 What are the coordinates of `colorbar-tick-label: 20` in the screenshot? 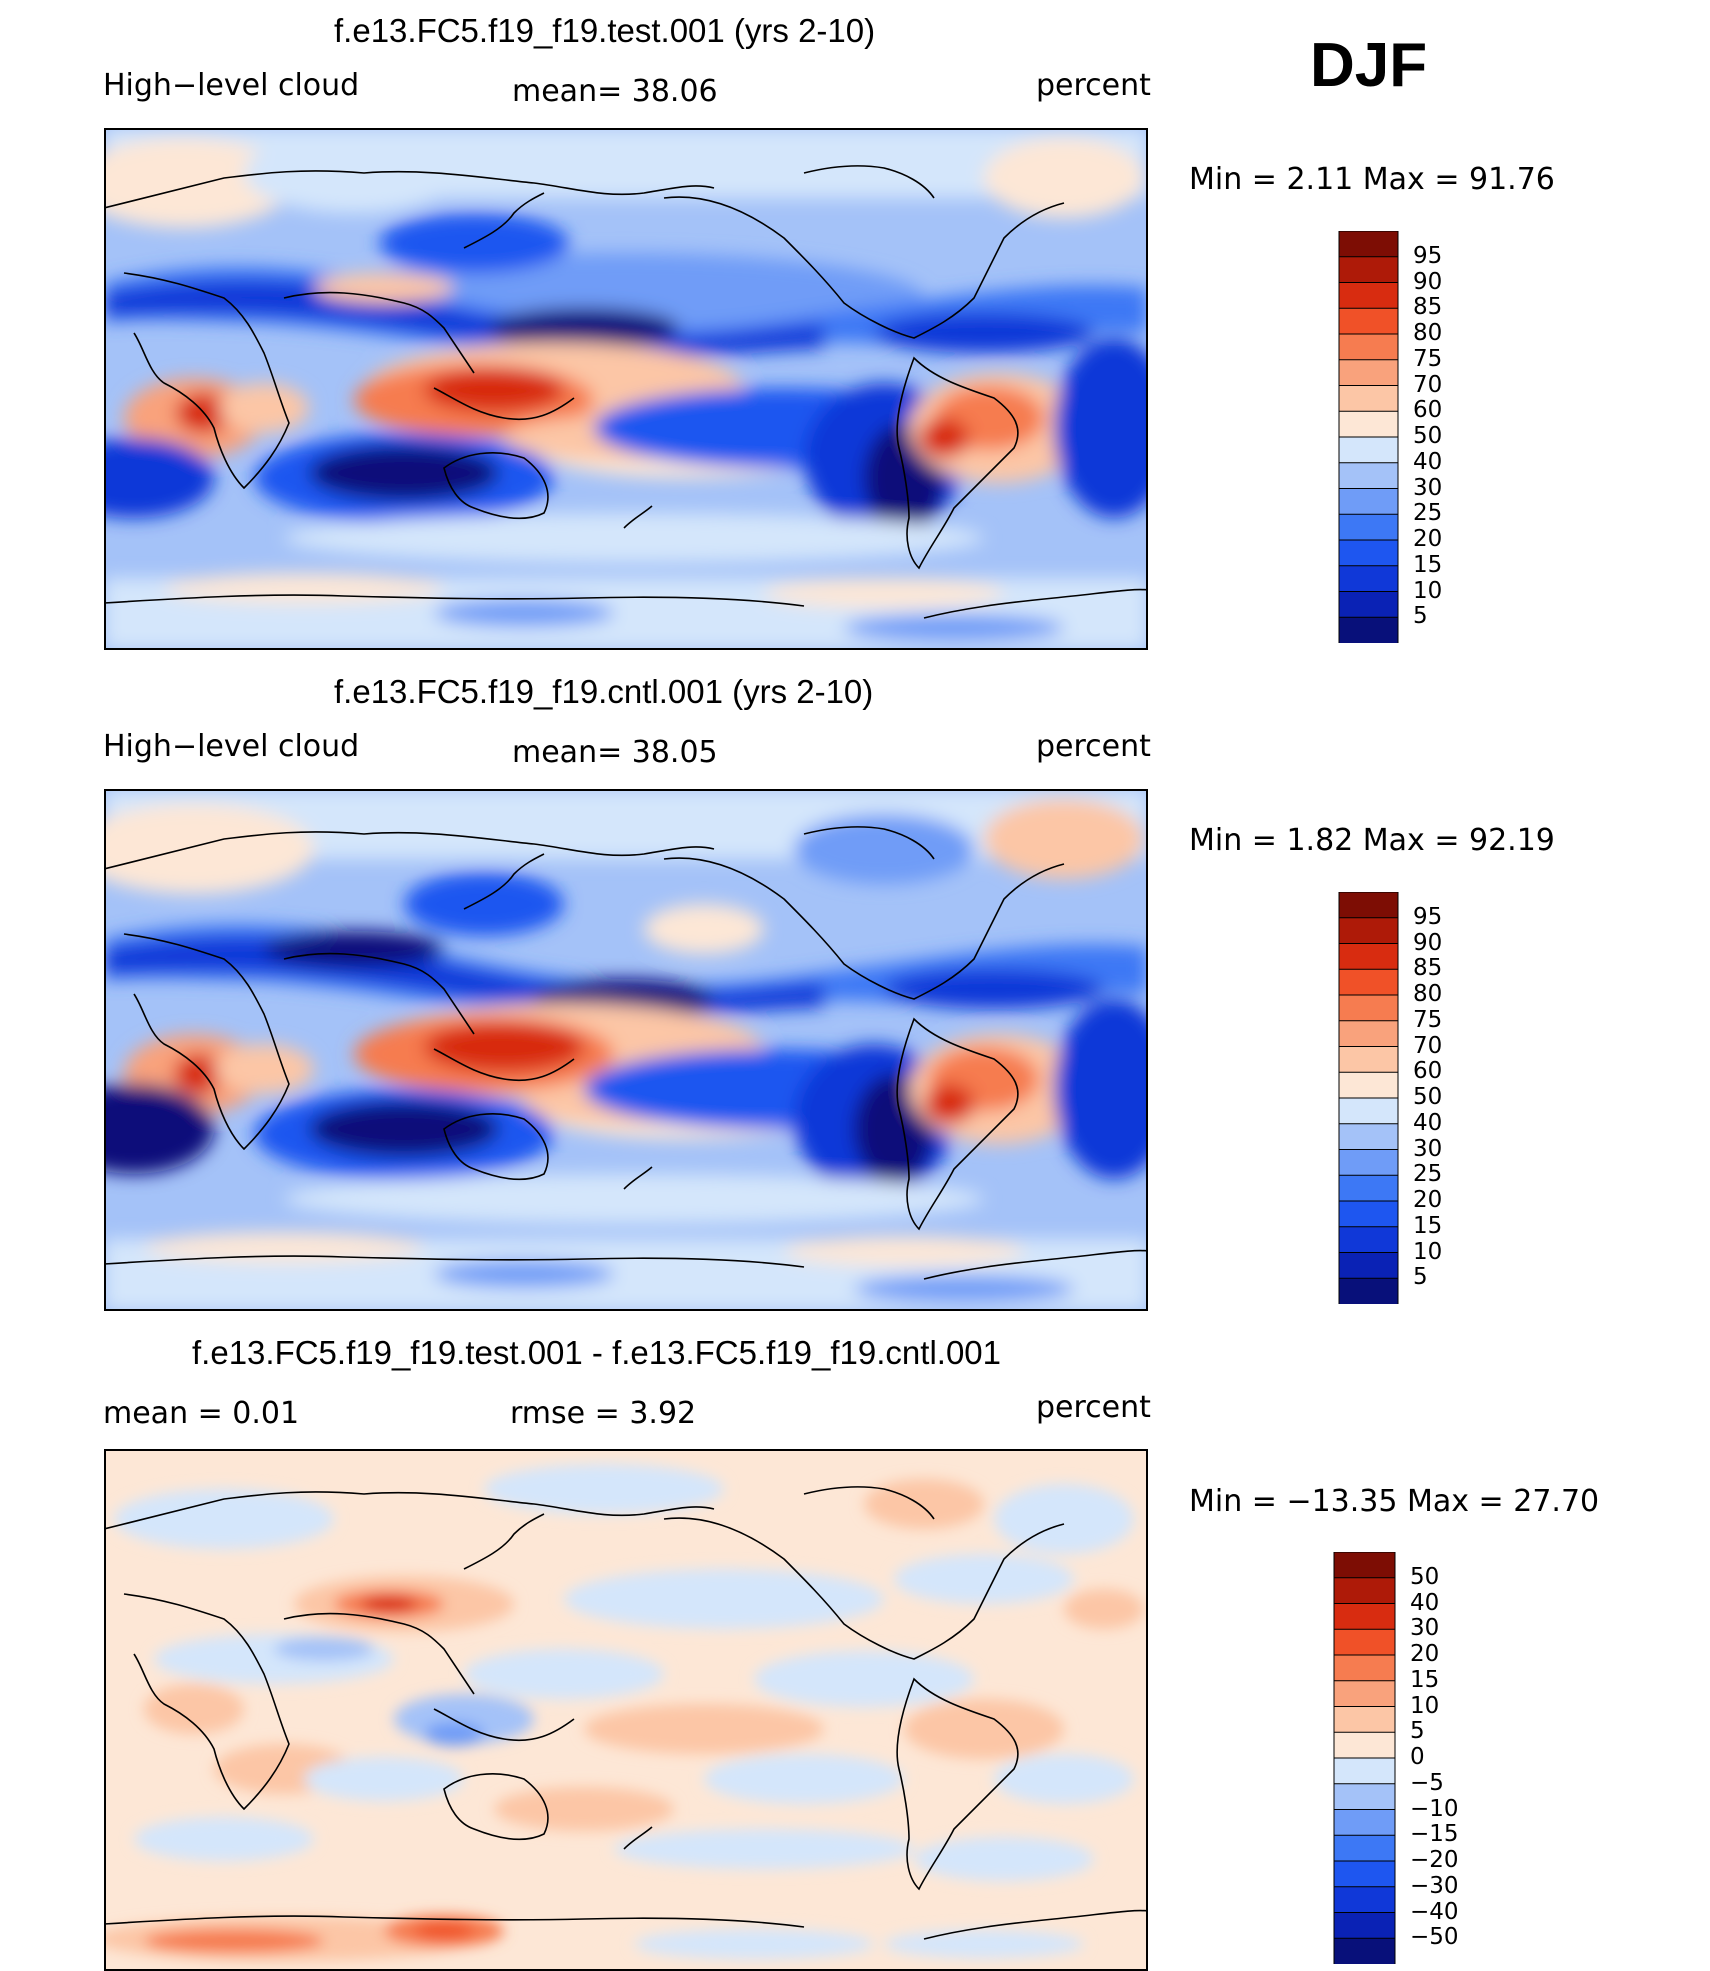 It's located at (1428, 1200).